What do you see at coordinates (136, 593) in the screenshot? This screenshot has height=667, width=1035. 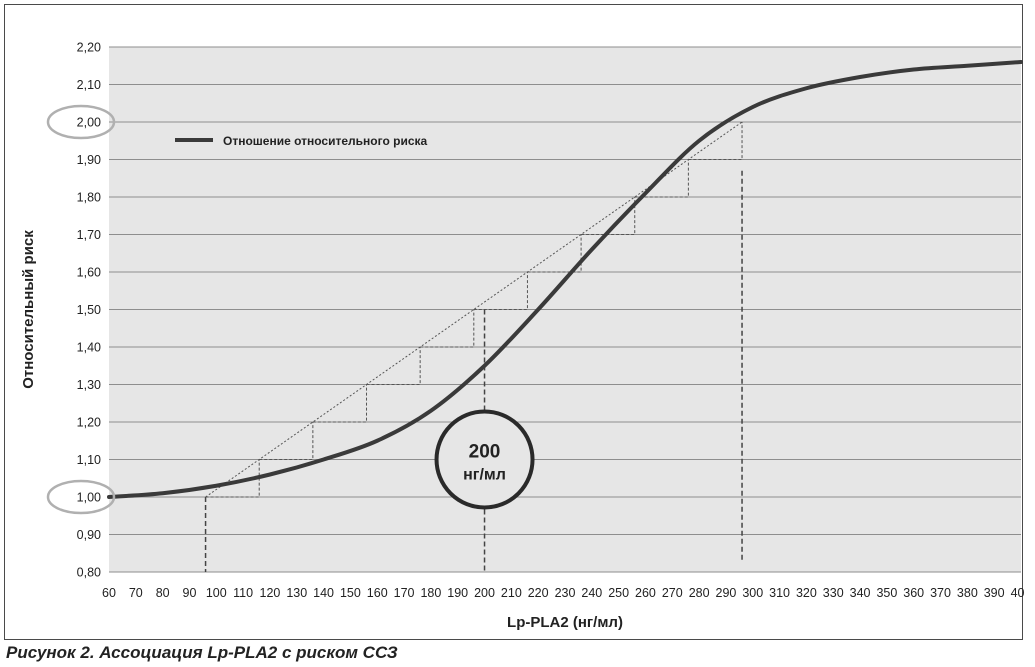 I see `x-tick-label: 70` at bounding box center [136, 593].